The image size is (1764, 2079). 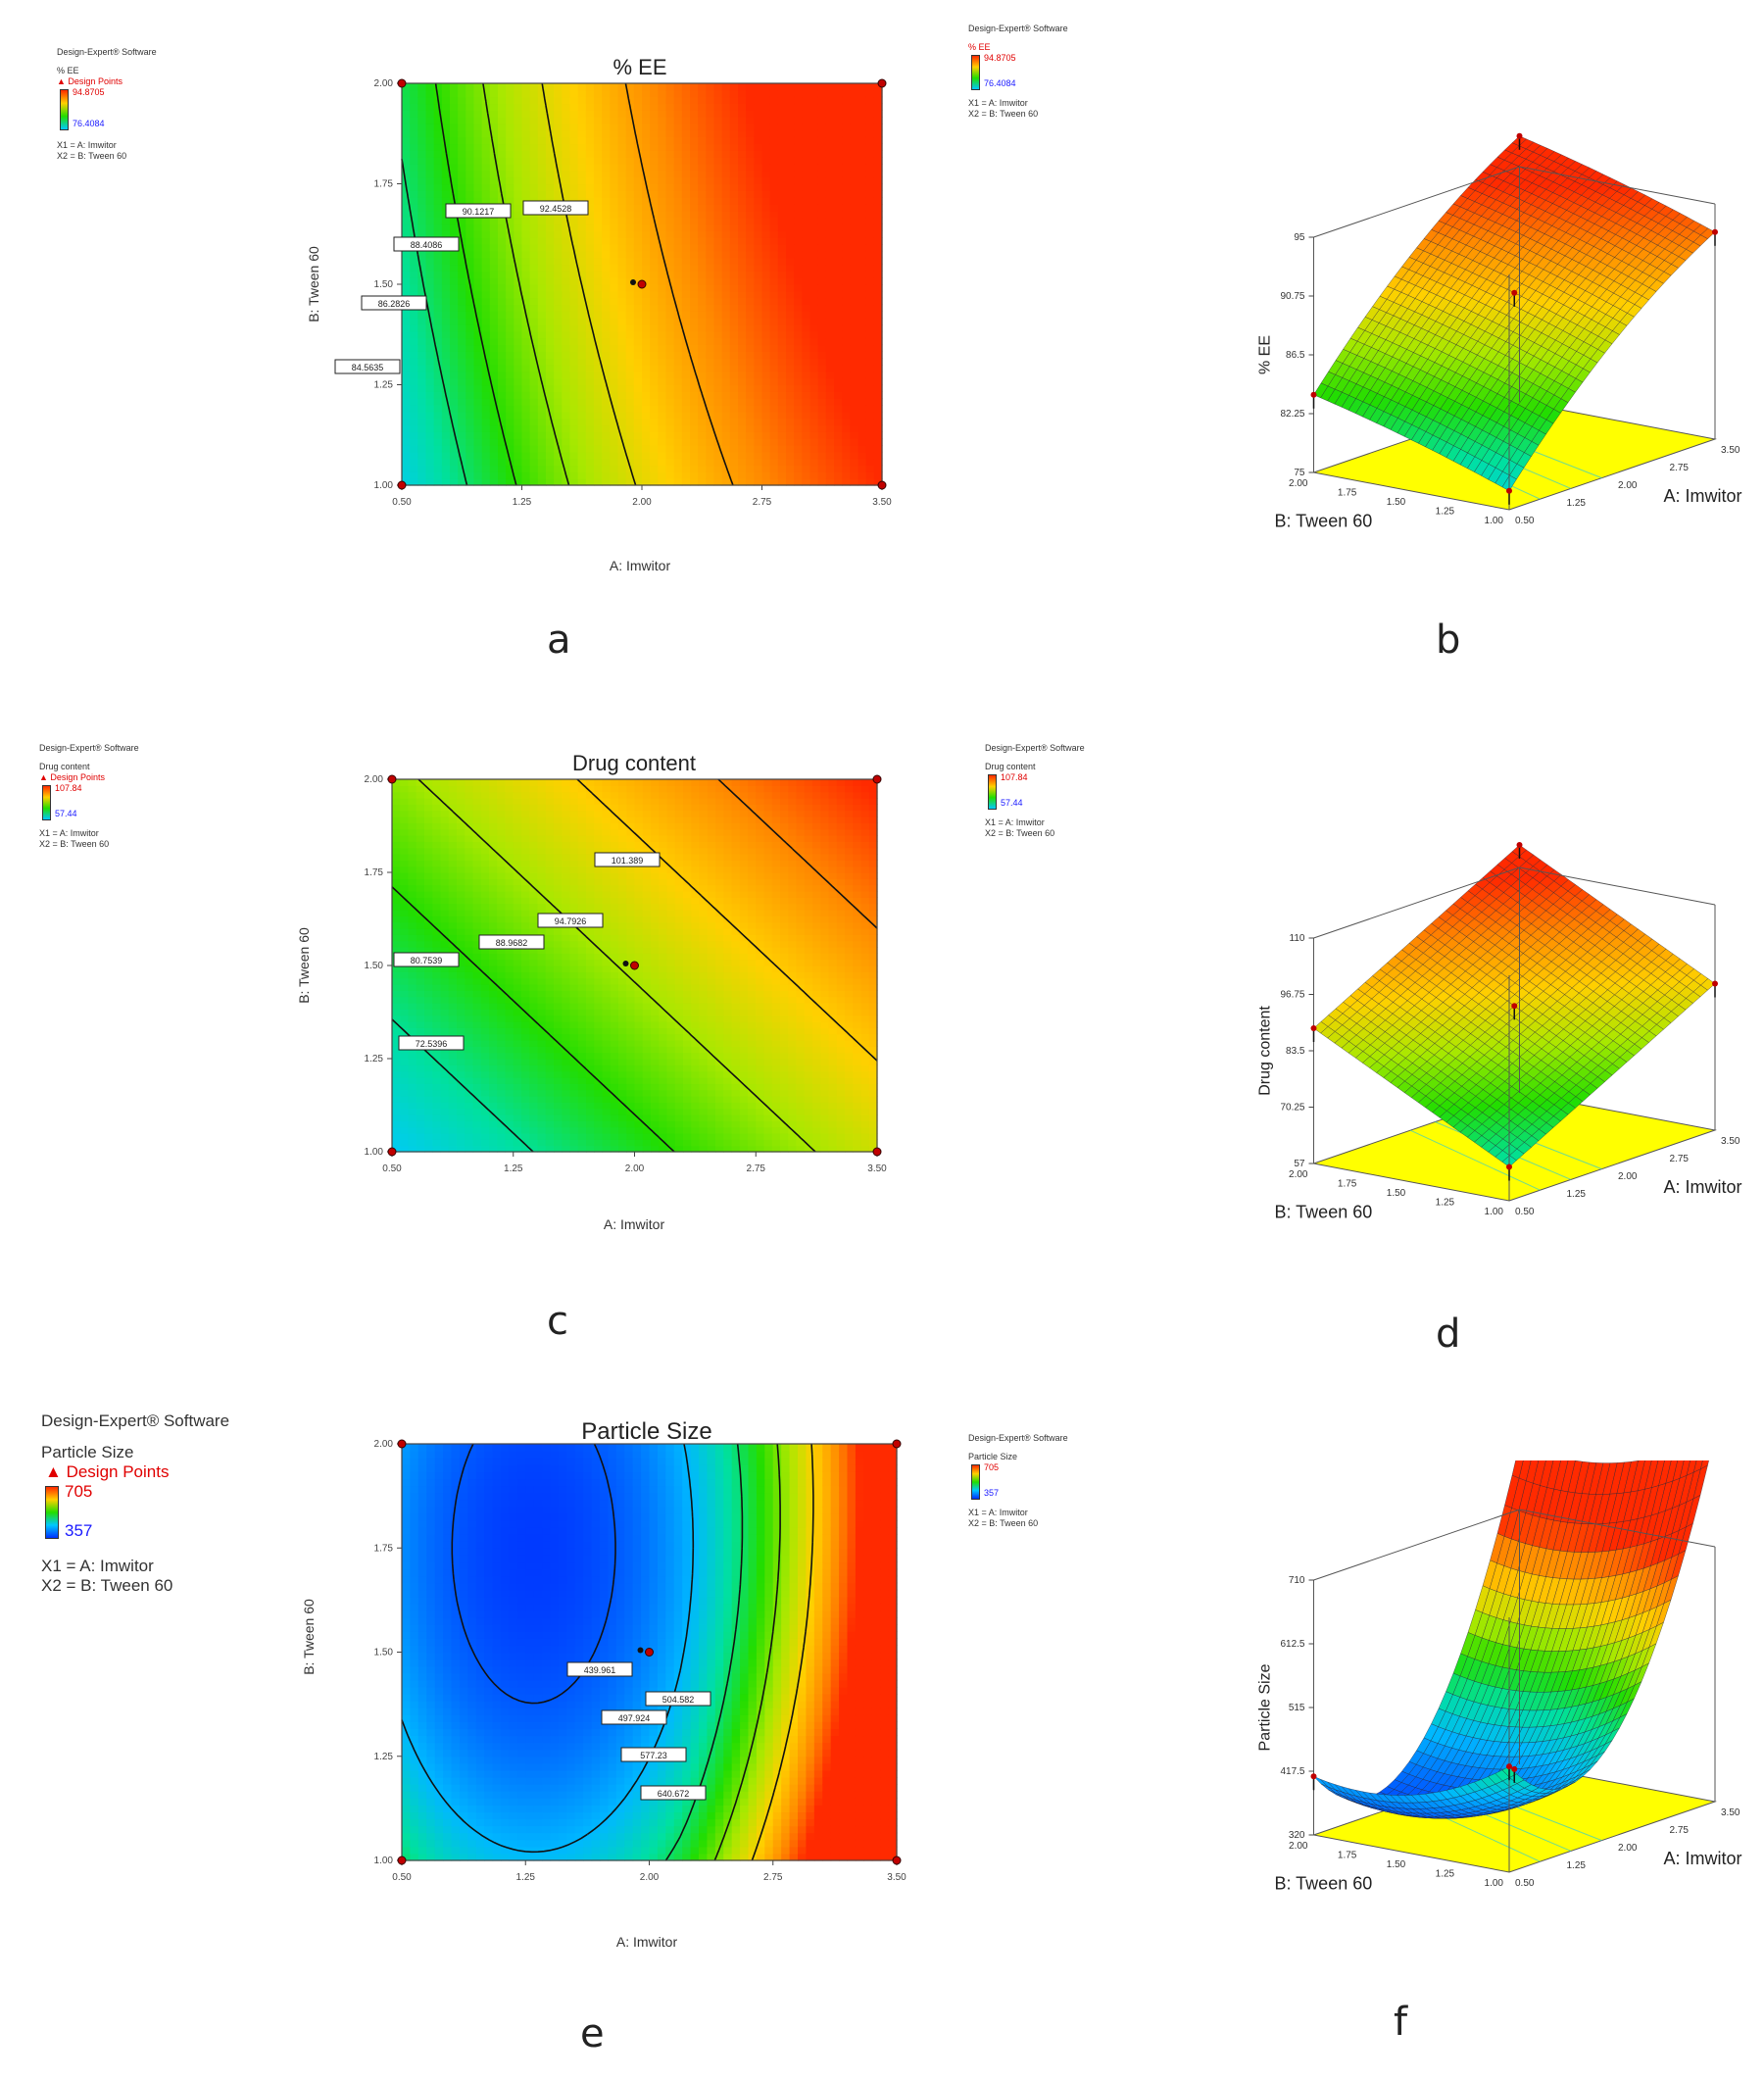 What do you see at coordinates (384, 83) in the screenshot?
I see `y-tick-label: 2.00` at bounding box center [384, 83].